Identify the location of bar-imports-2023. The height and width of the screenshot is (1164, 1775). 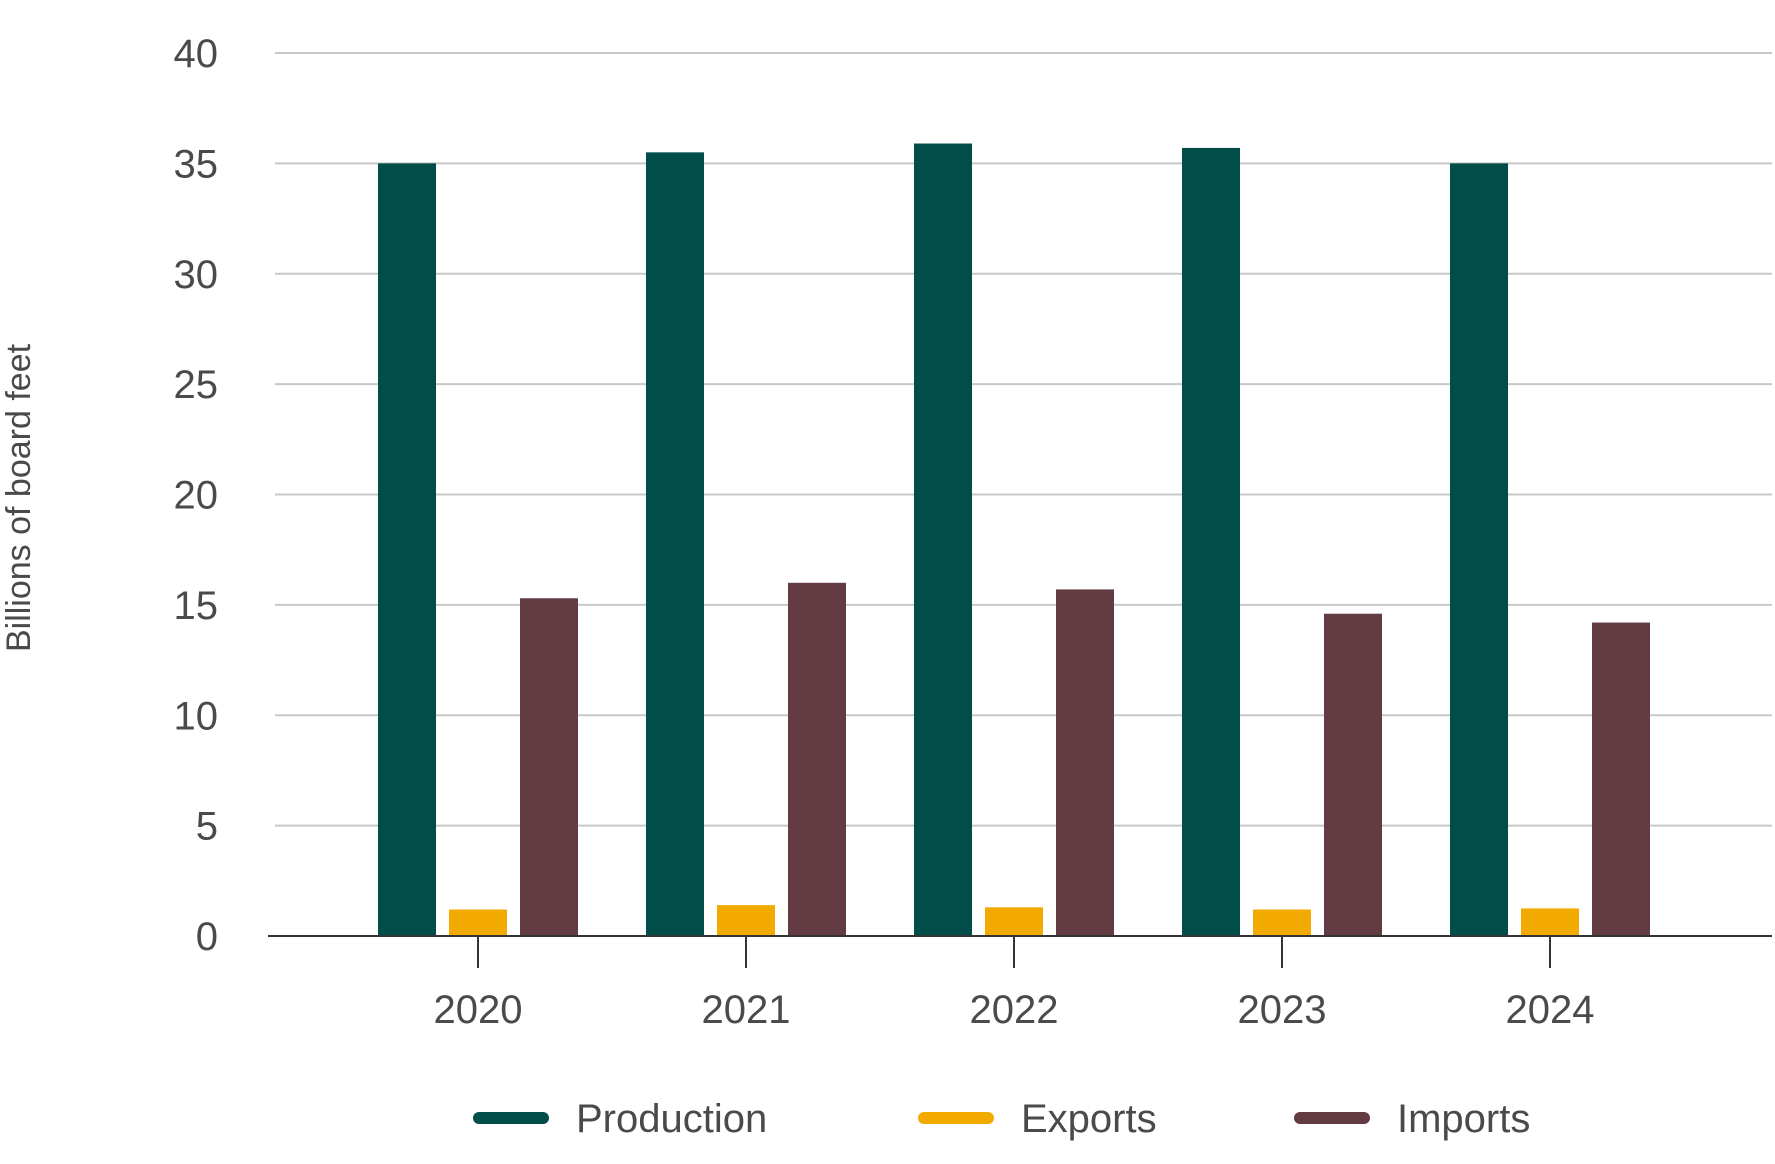
(1353, 774).